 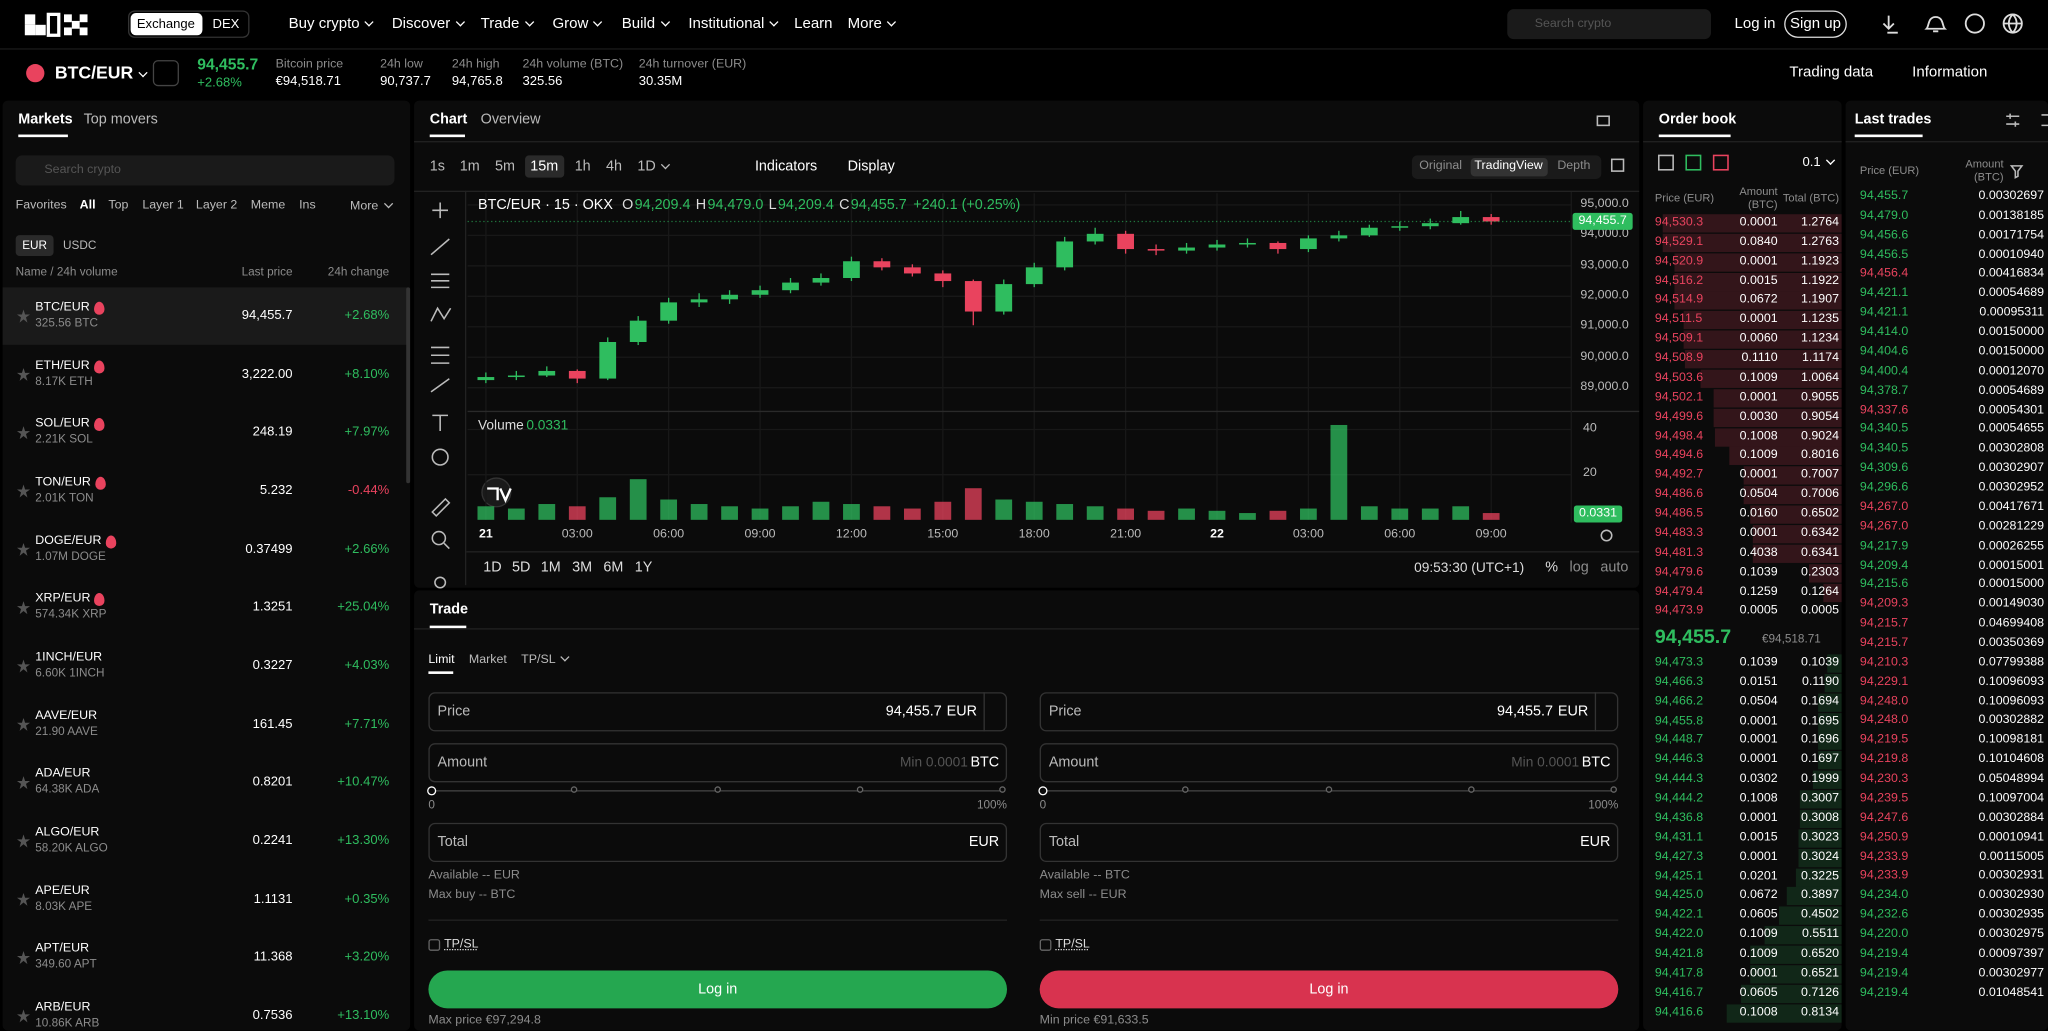 What do you see at coordinates (331, 24) in the screenshot?
I see `nav-menu-item: Buy crypto` at bounding box center [331, 24].